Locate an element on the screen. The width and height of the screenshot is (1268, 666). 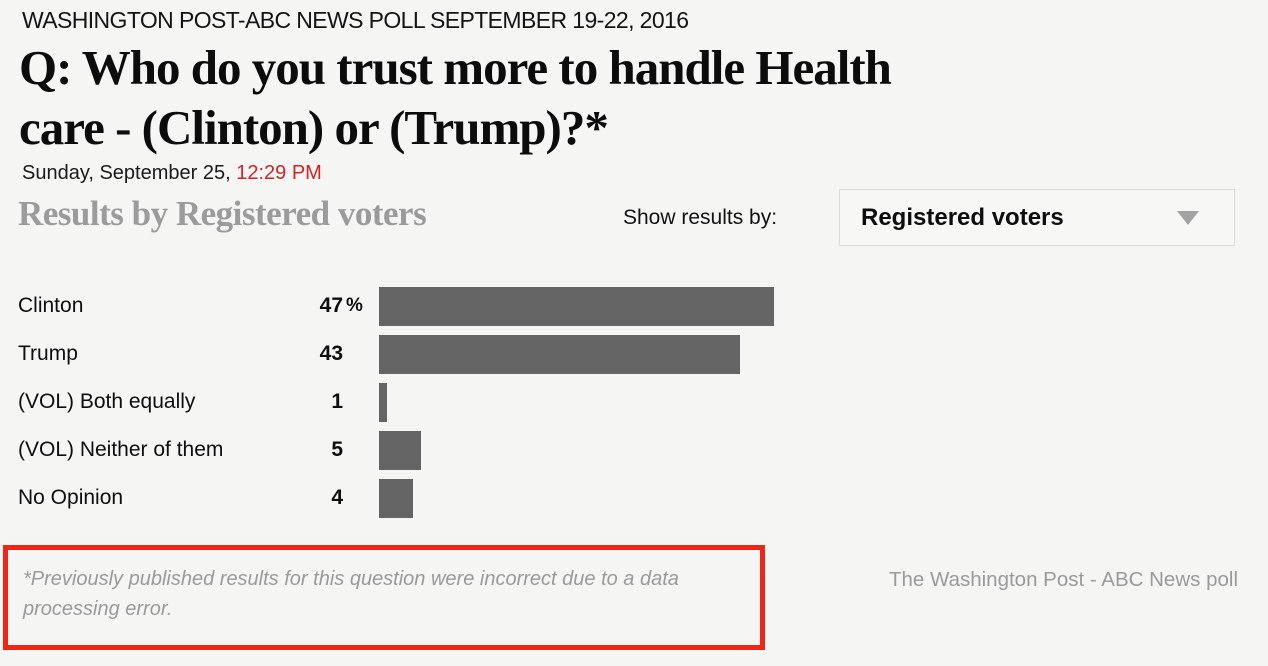
chart-row: No Opinion 4 is located at coordinates (518, 498).